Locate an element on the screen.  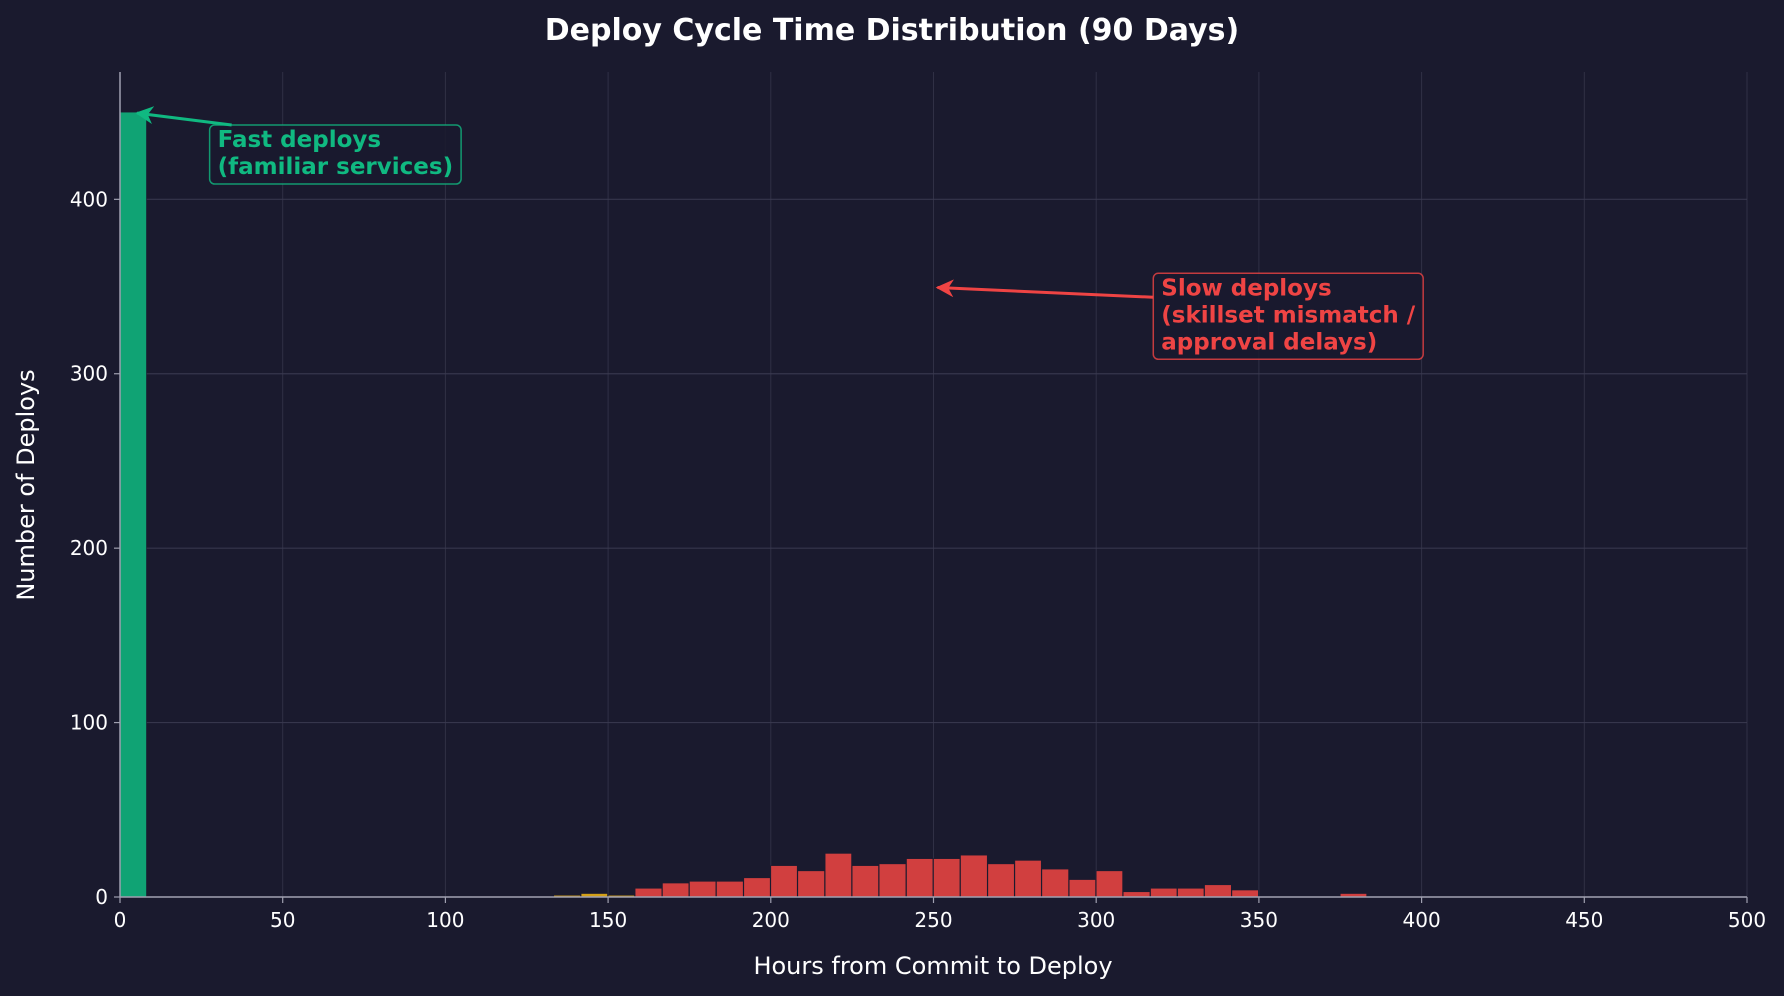
x-tick-label: 400 is located at coordinates (1422, 920).